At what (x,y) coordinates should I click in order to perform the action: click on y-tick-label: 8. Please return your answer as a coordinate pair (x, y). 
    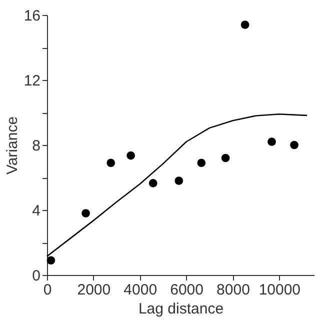
    Looking at the image, I should click on (36, 146).